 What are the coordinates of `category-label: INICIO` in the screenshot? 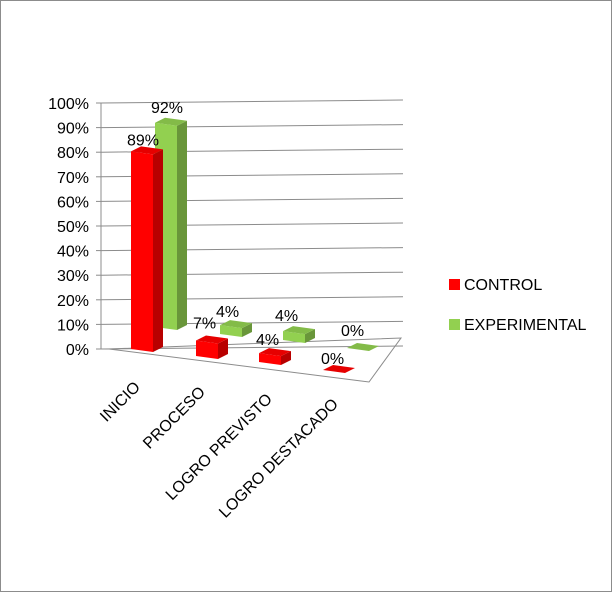 It's located at (120, 402).